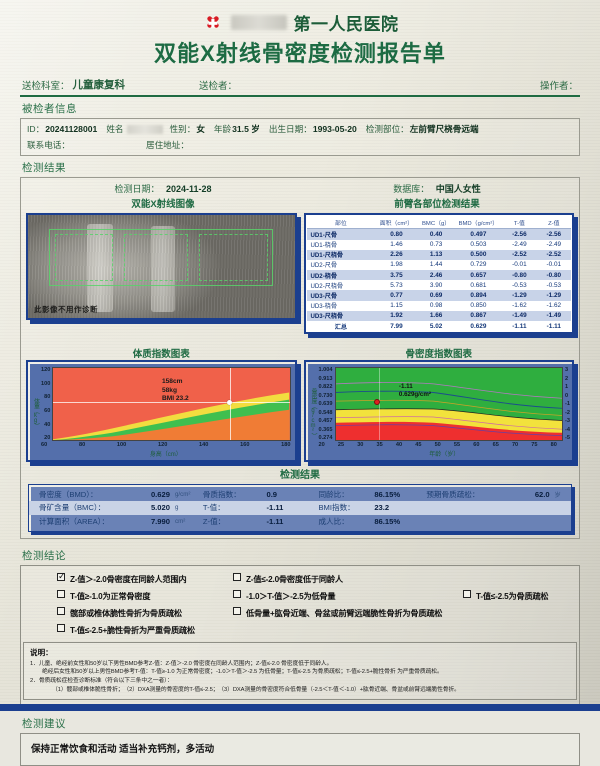 Image resolution: width=600 pixels, height=766 pixels. Describe the element at coordinates (300, 749) in the screenshot. I see `advice-box: 保持正常饮食和活动 适当补充钙剂，多活动` at that location.